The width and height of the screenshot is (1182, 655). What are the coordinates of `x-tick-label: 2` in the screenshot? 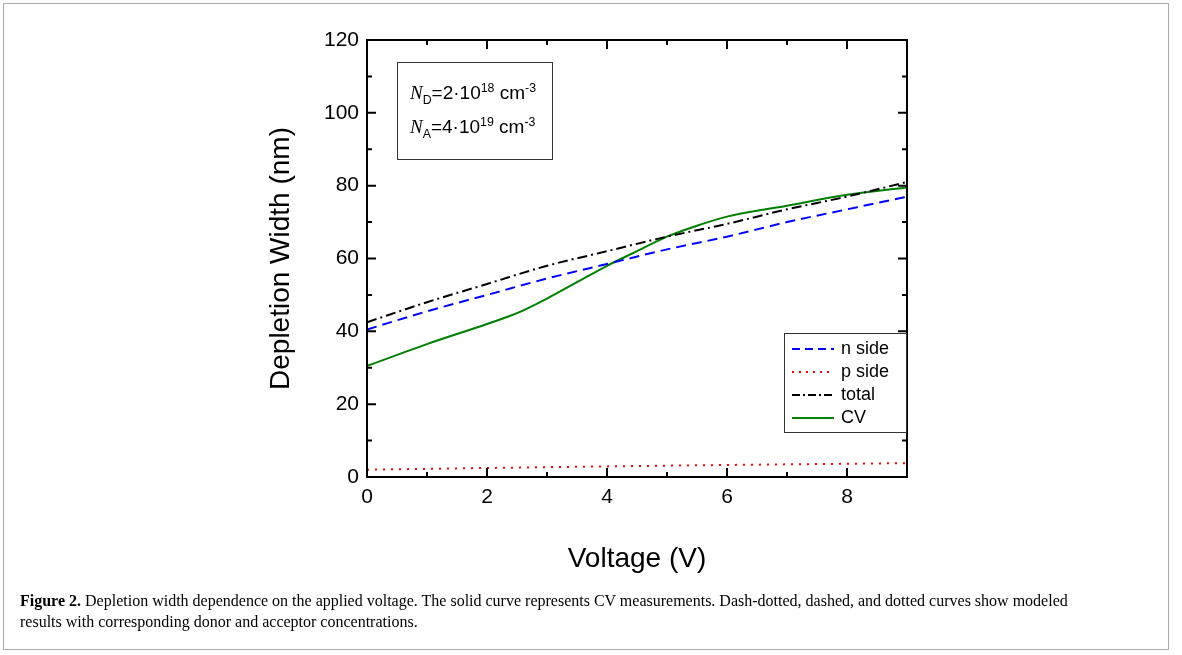 It's located at (487, 496).